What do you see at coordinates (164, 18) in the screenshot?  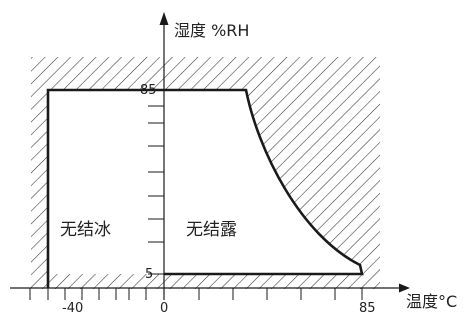 I see `y-axis-arrow-icon` at bounding box center [164, 18].